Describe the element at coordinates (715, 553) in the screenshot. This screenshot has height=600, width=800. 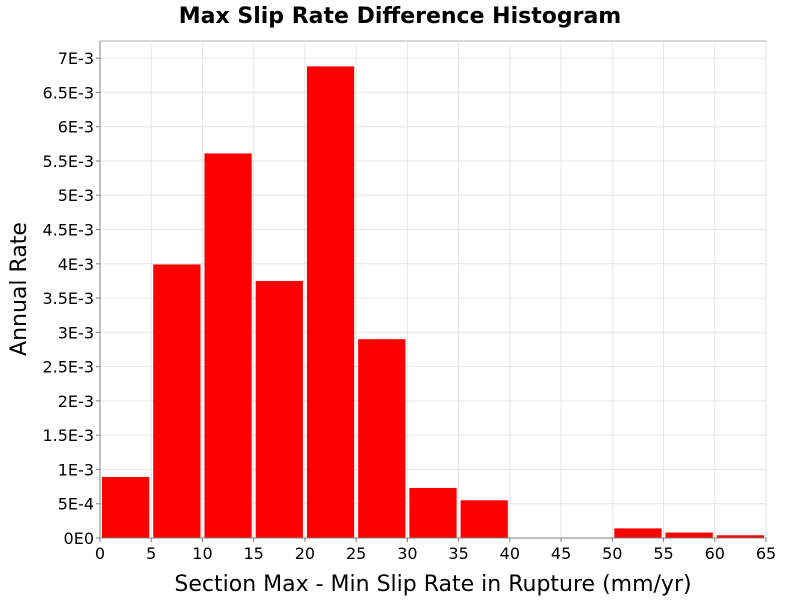
I see `x-tick-label: 60` at that location.